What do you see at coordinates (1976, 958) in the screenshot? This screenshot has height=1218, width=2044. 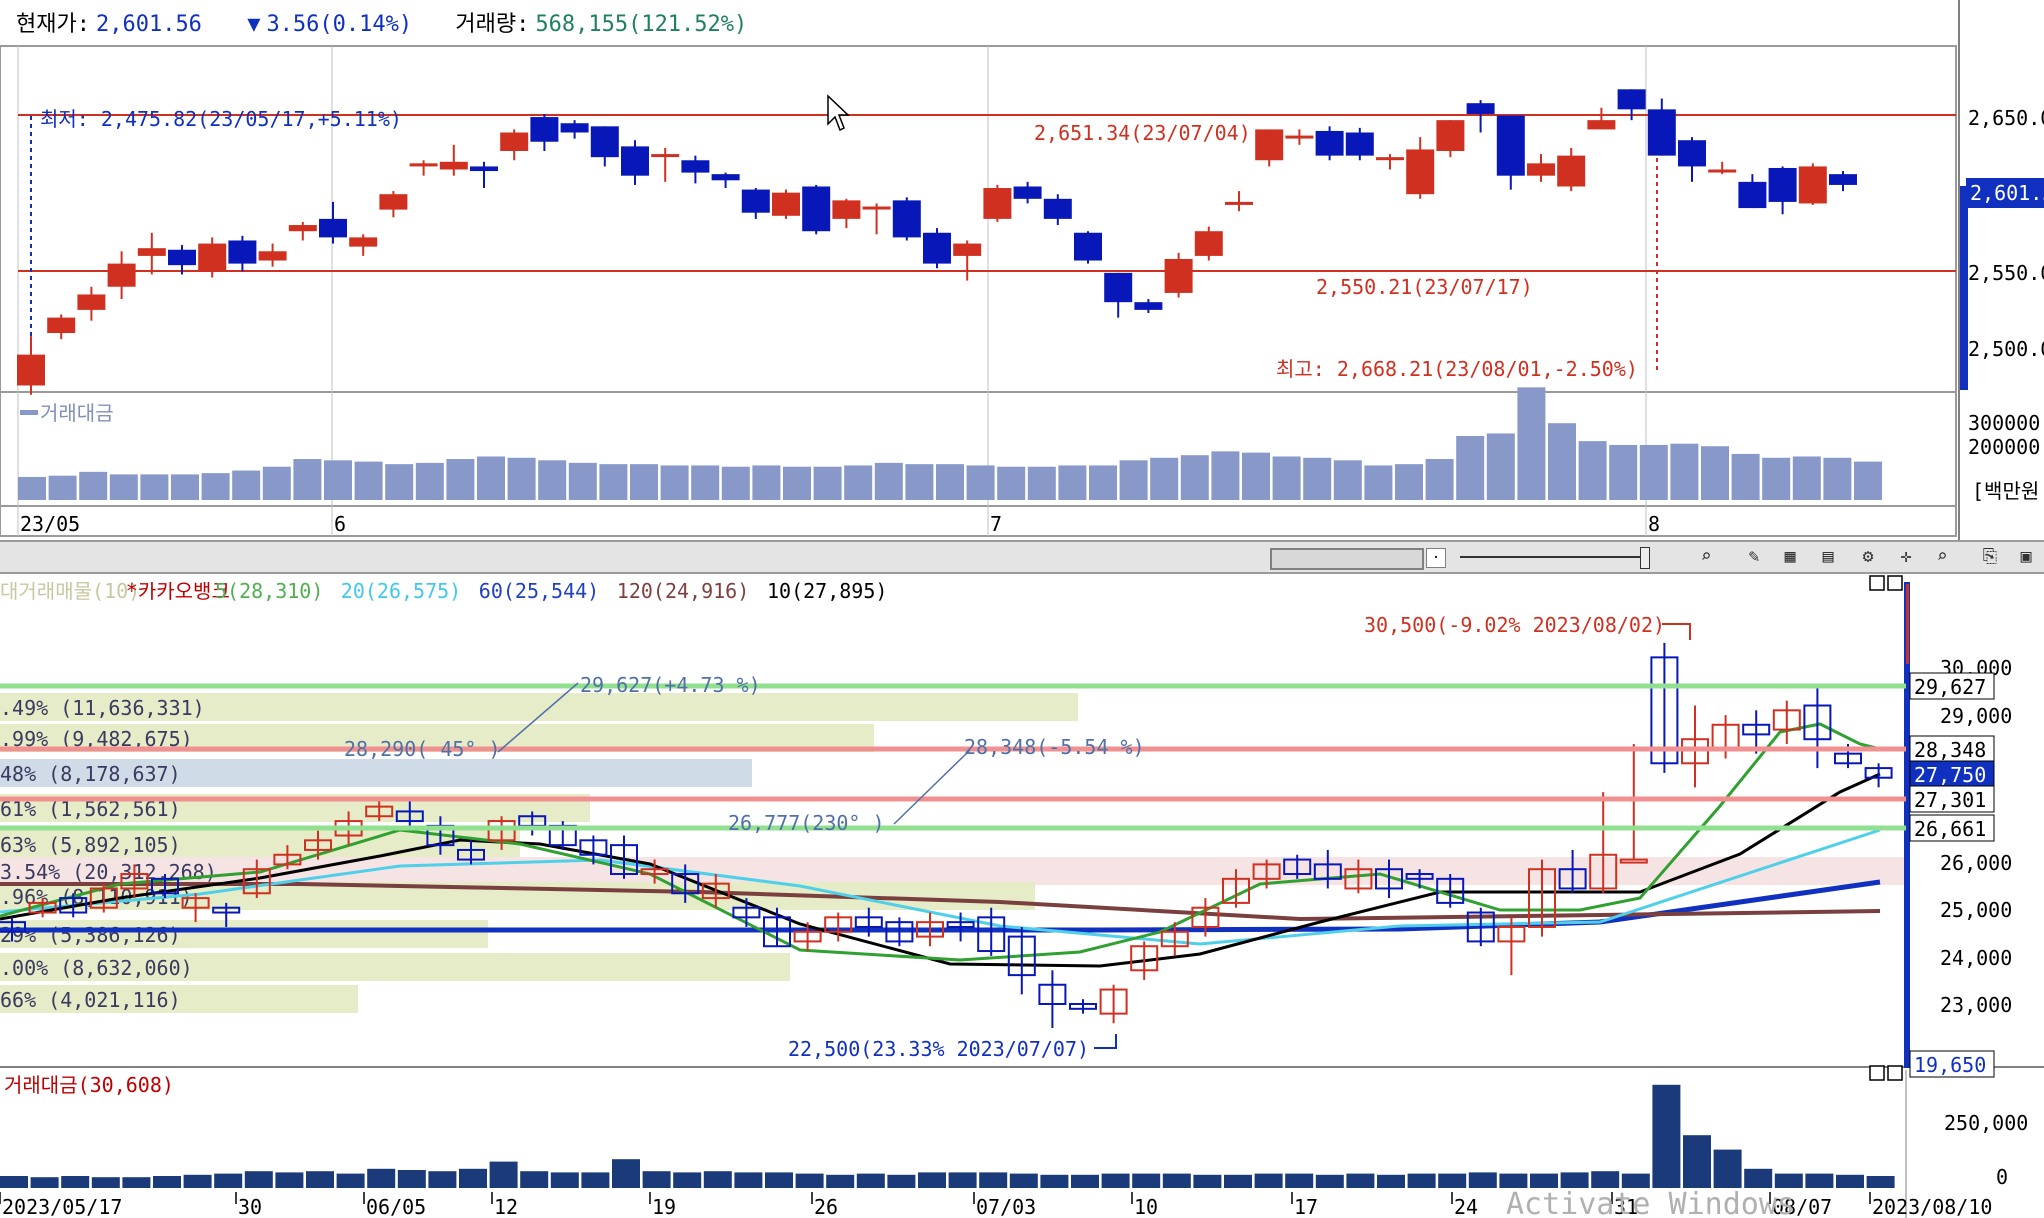 I see `y-tick: 24,000` at bounding box center [1976, 958].